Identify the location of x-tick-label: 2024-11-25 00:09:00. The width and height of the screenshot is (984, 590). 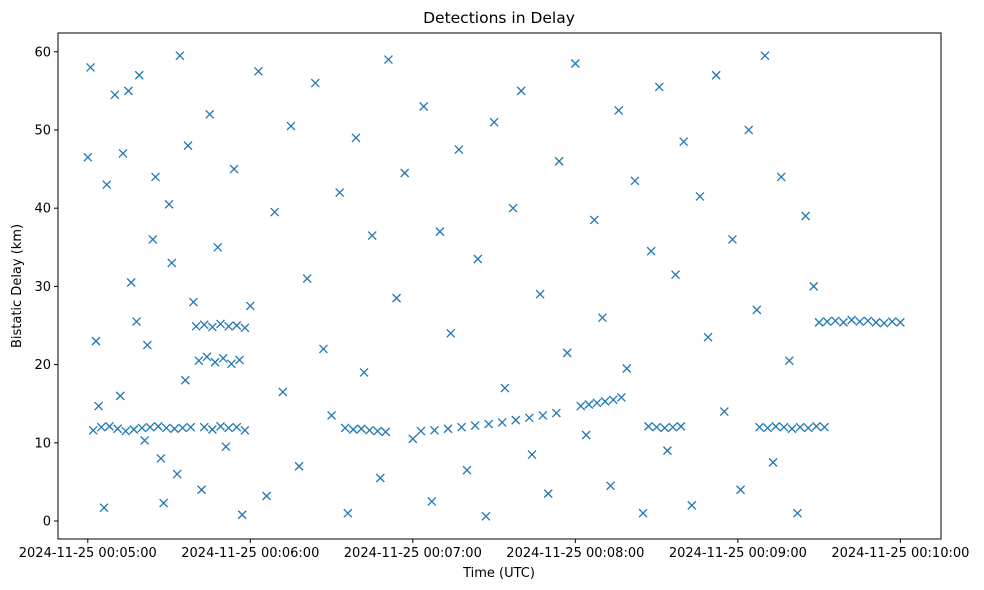
(738, 553).